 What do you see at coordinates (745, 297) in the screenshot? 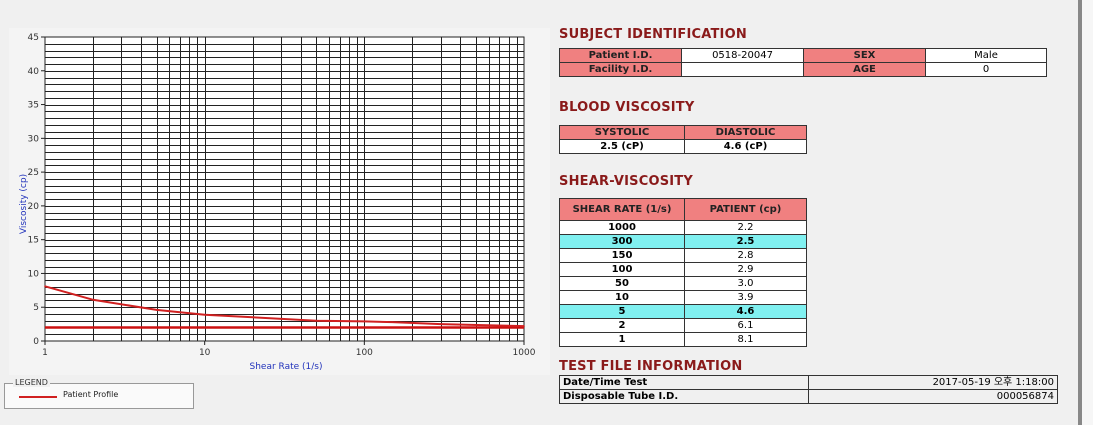
I see `patient-cp-cell: 3.9` at bounding box center [745, 297].